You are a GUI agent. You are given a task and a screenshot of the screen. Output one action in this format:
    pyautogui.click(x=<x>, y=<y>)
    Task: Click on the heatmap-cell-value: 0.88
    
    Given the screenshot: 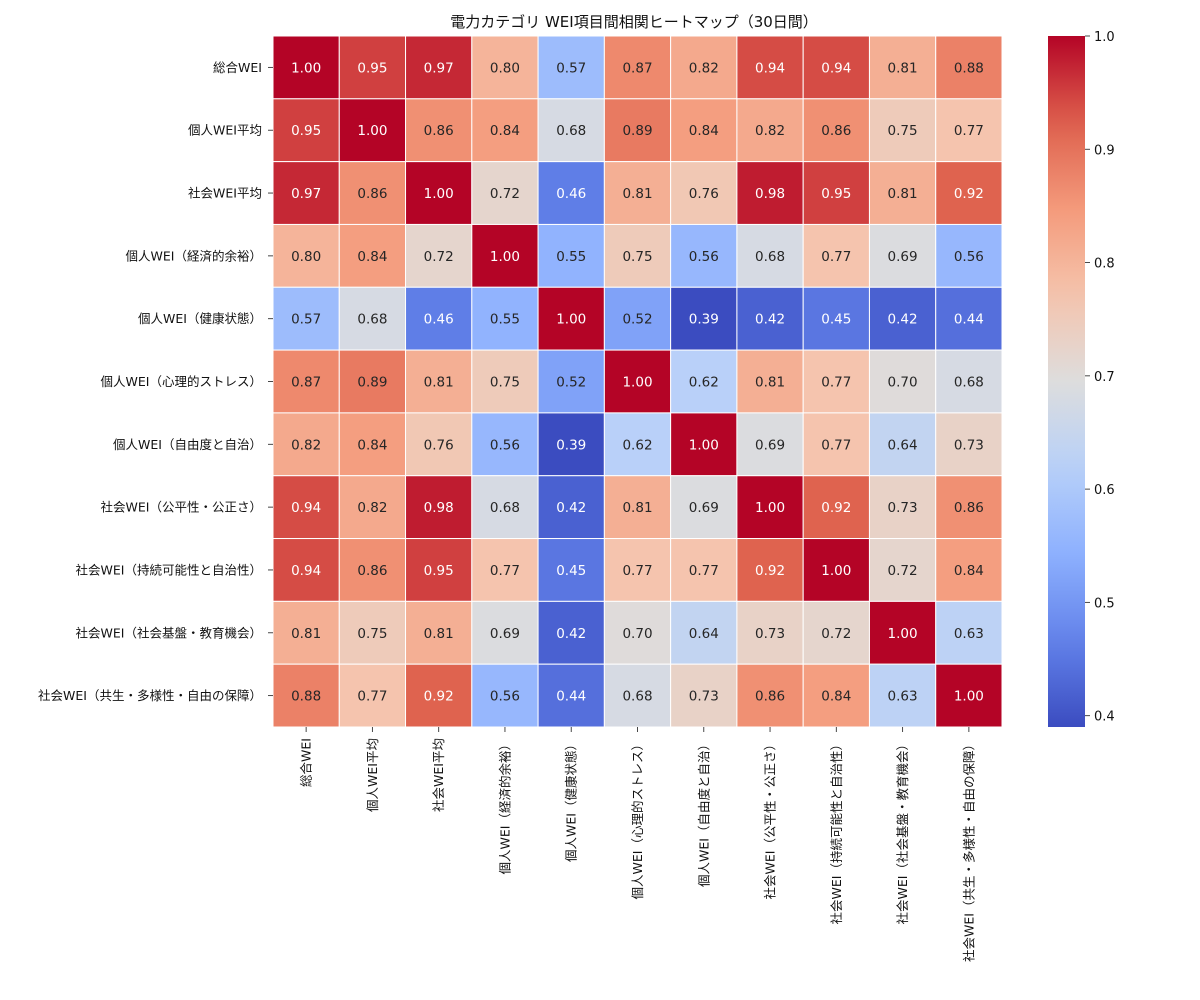 What is the action you would take?
    pyautogui.click(x=306, y=697)
    